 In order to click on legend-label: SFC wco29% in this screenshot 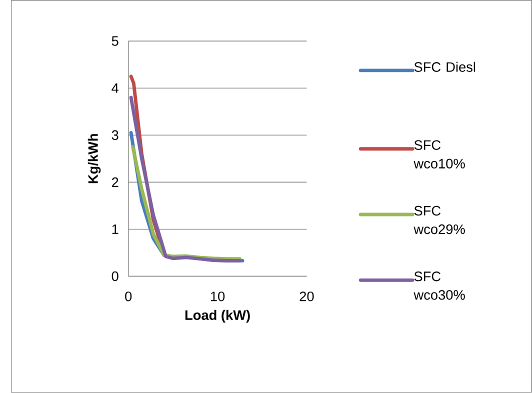, I will do `click(439, 220)`.